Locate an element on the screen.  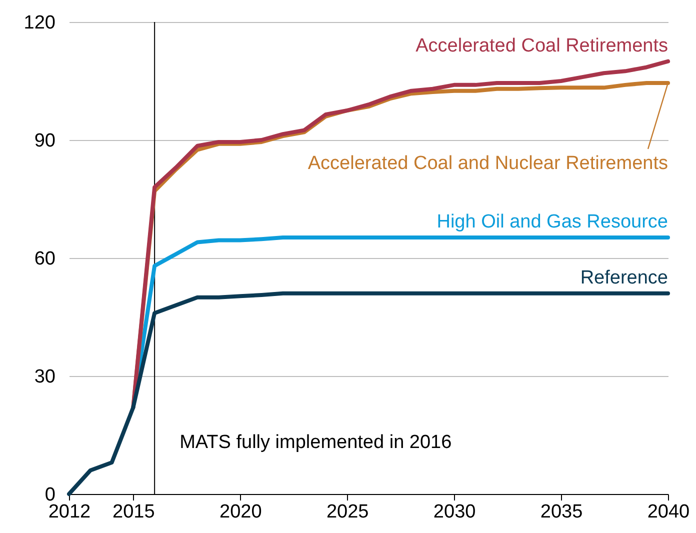
y-tick-label: 90 is located at coordinates (45, 141).